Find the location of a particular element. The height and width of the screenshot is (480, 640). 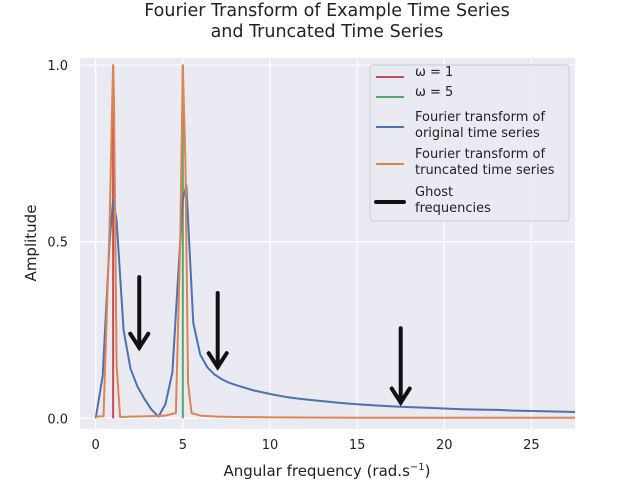

y-tick-label-0: 0.0 is located at coordinates (57, 419).